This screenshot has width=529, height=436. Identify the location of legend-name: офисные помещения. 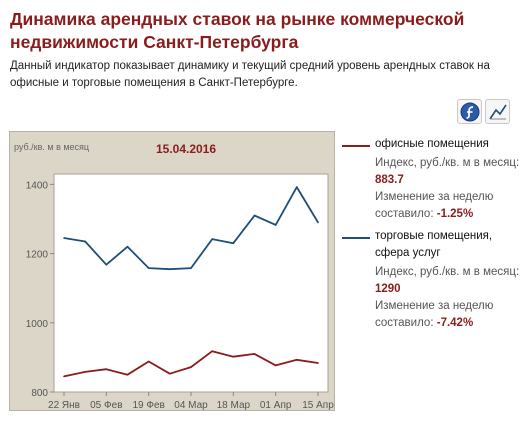
(432, 144).